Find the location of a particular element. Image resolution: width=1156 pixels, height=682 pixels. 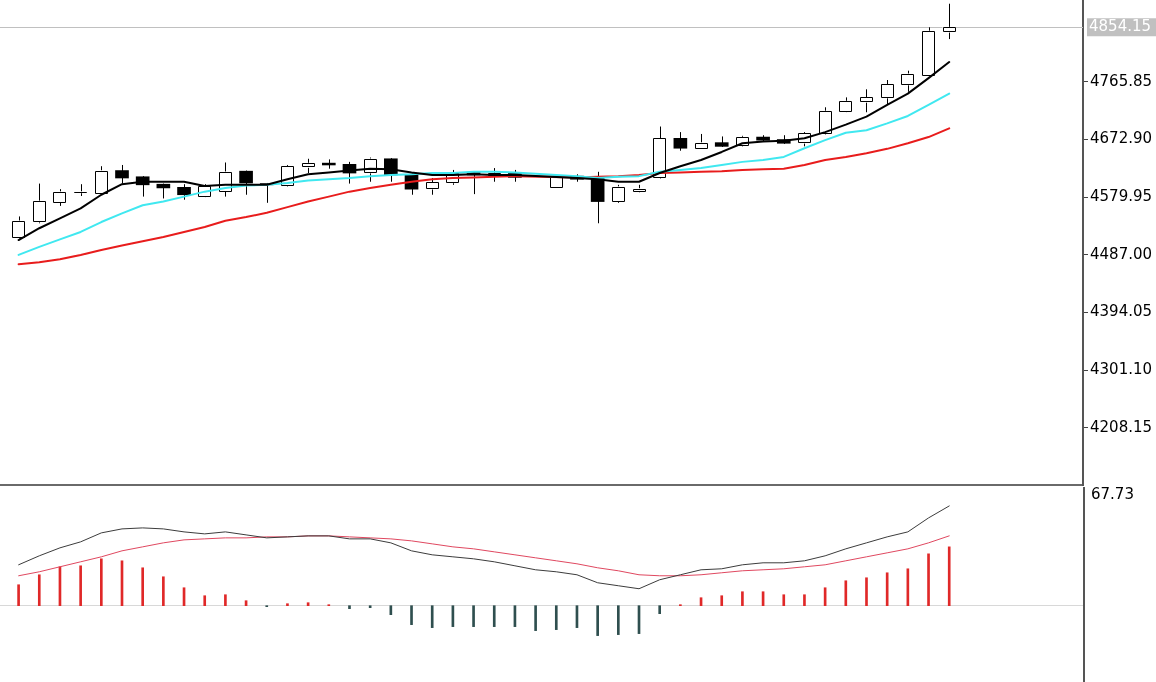

y-tick-label: 4301.10 is located at coordinates (1121, 369).